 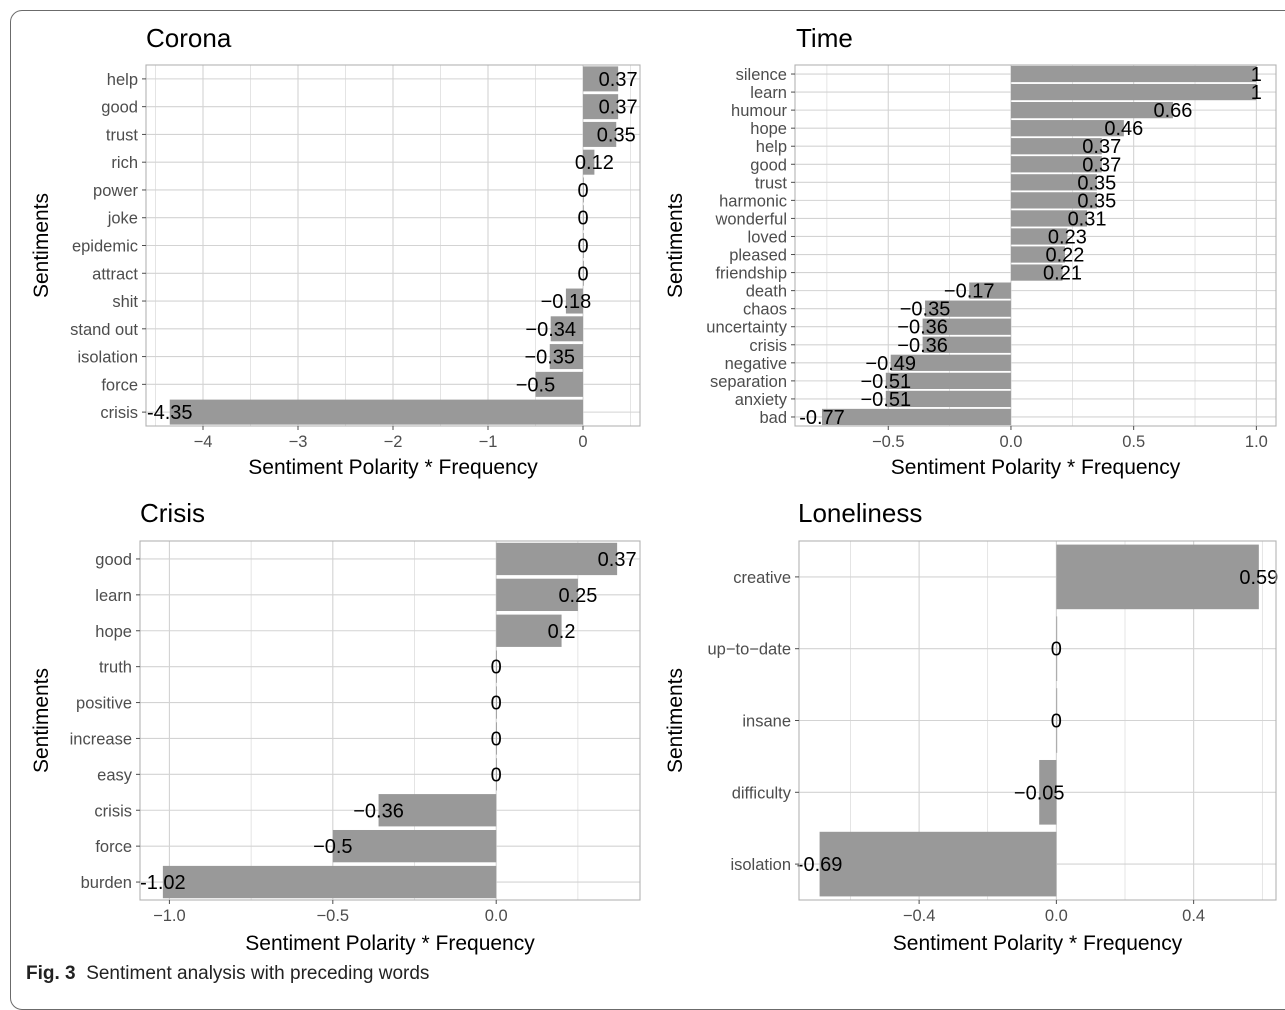 What do you see at coordinates (393, 442) in the screenshot?
I see `corona-x-tick-label: −2` at bounding box center [393, 442].